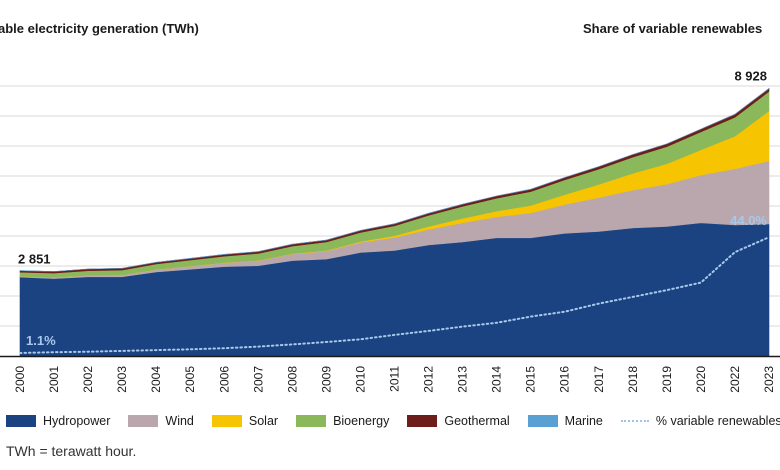 This screenshot has width=780, height=470. What do you see at coordinates (190, 379) in the screenshot?
I see `x-tick-label: 2005` at bounding box center [190, 379].